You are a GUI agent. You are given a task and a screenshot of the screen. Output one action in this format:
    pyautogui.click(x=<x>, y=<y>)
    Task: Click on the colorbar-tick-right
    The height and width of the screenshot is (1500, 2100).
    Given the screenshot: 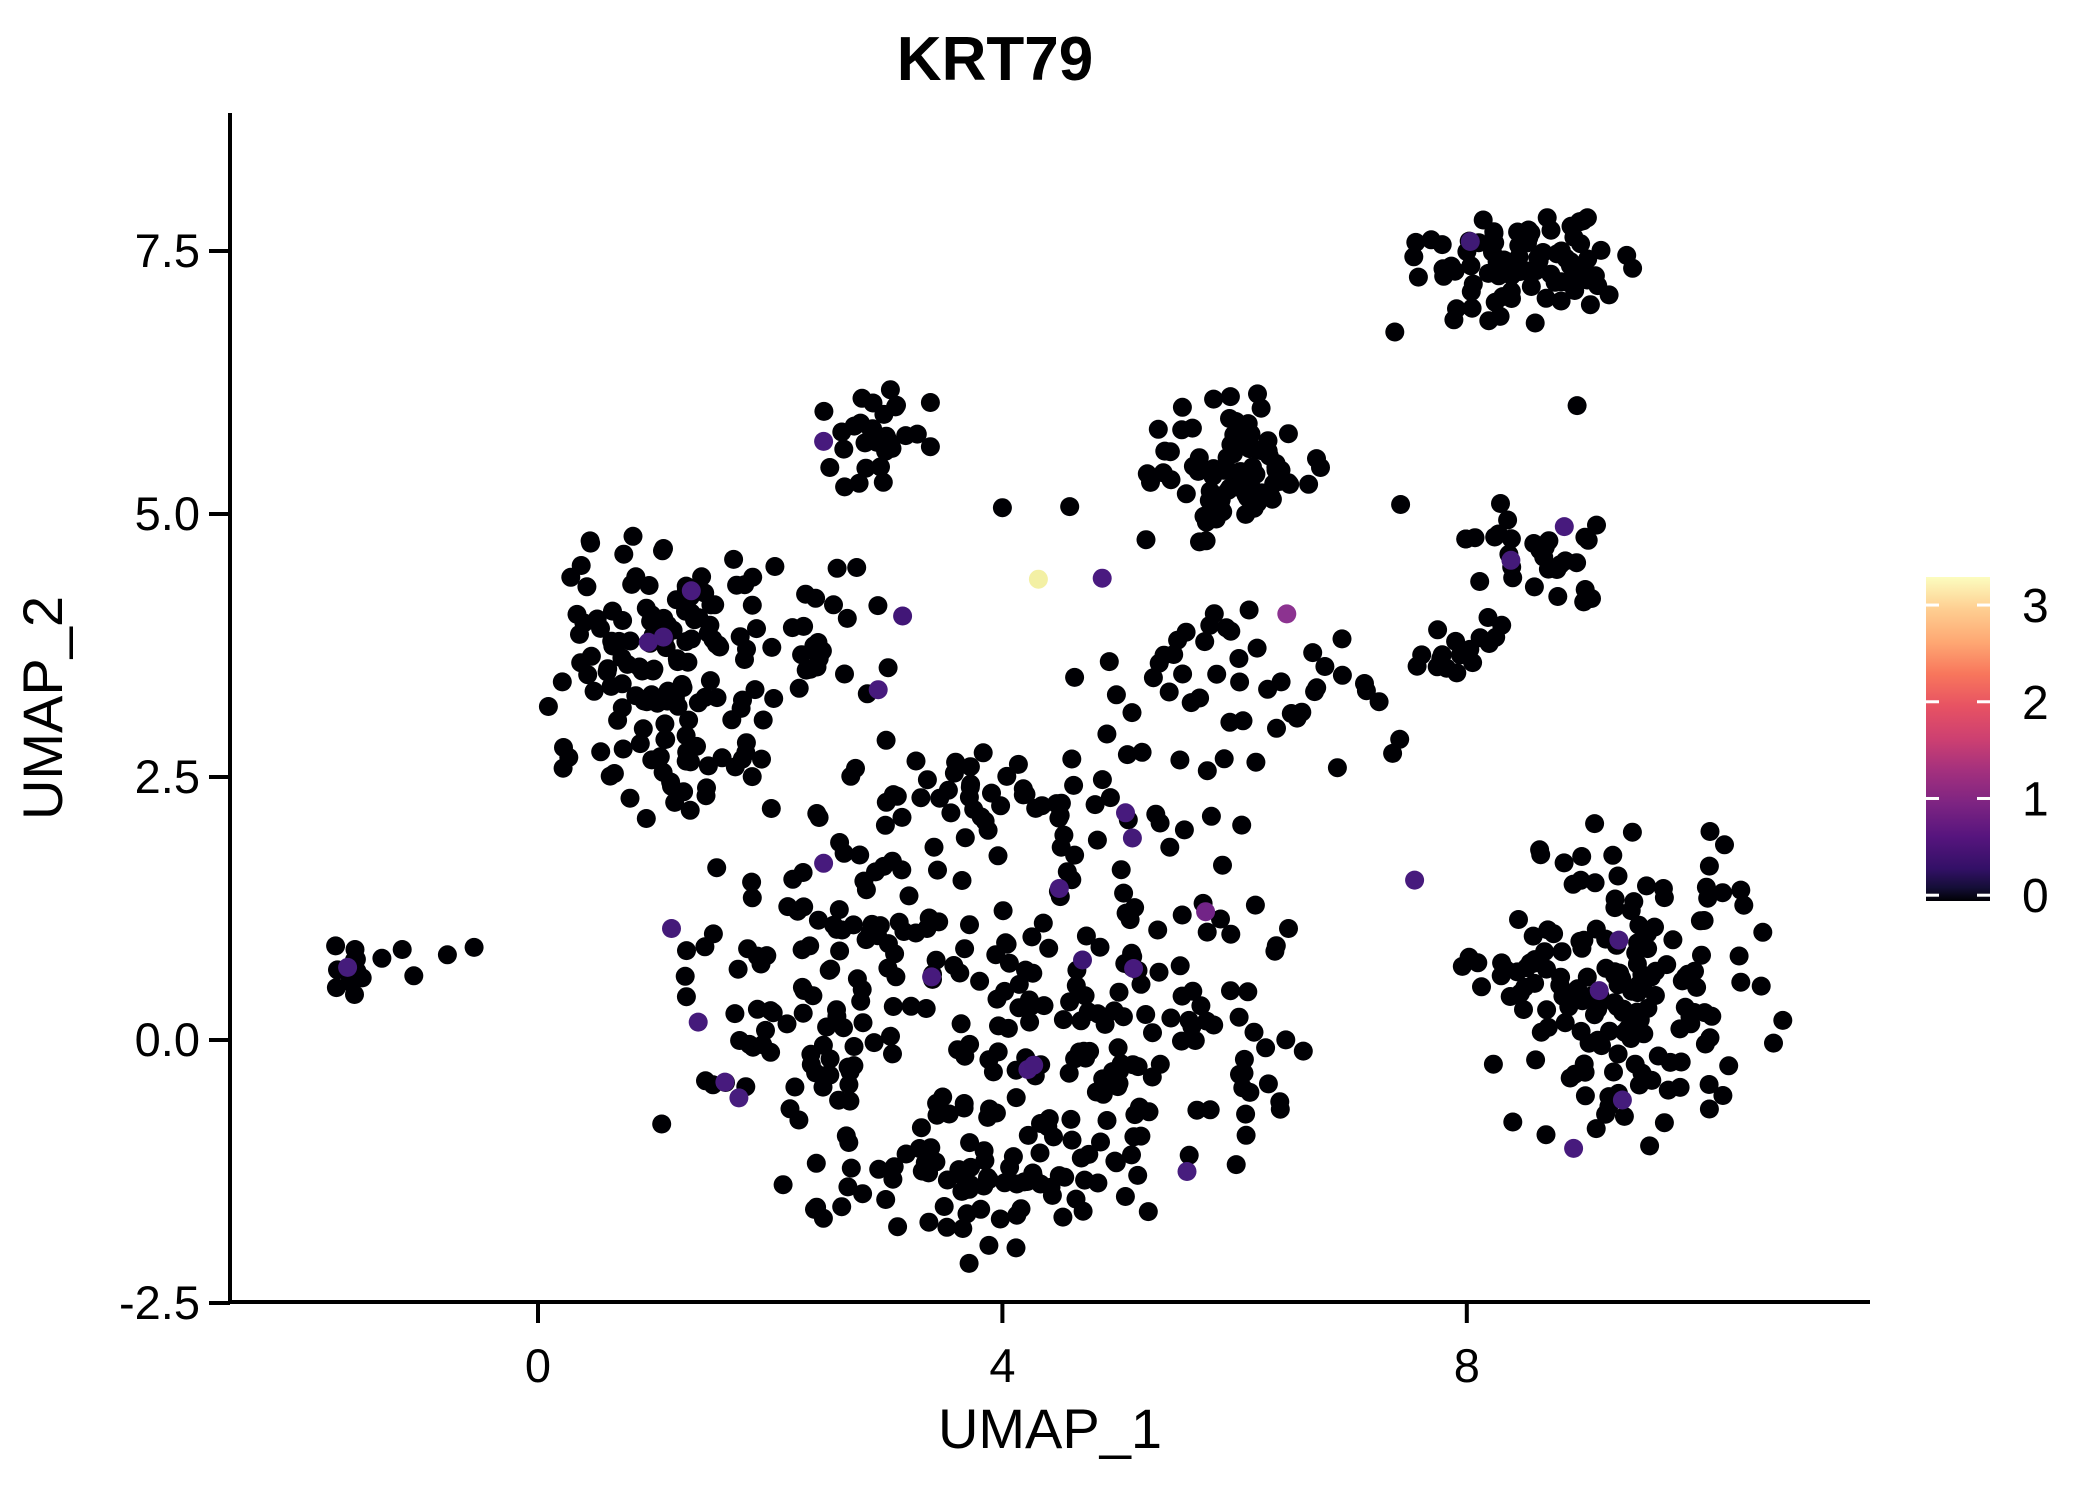 What is the action you would take?
    pyautogui.click(x=1983, y=798)
    